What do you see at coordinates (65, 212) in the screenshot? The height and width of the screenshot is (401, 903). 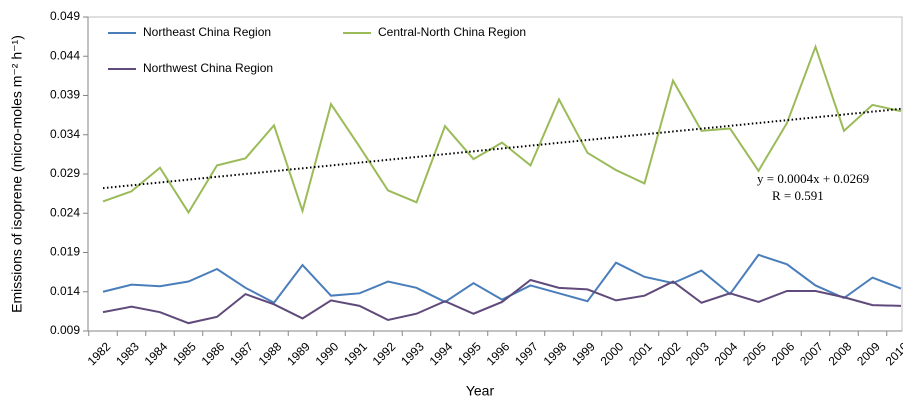 I see `y-tick-label: 0.024` at bounding box center [65, 212].